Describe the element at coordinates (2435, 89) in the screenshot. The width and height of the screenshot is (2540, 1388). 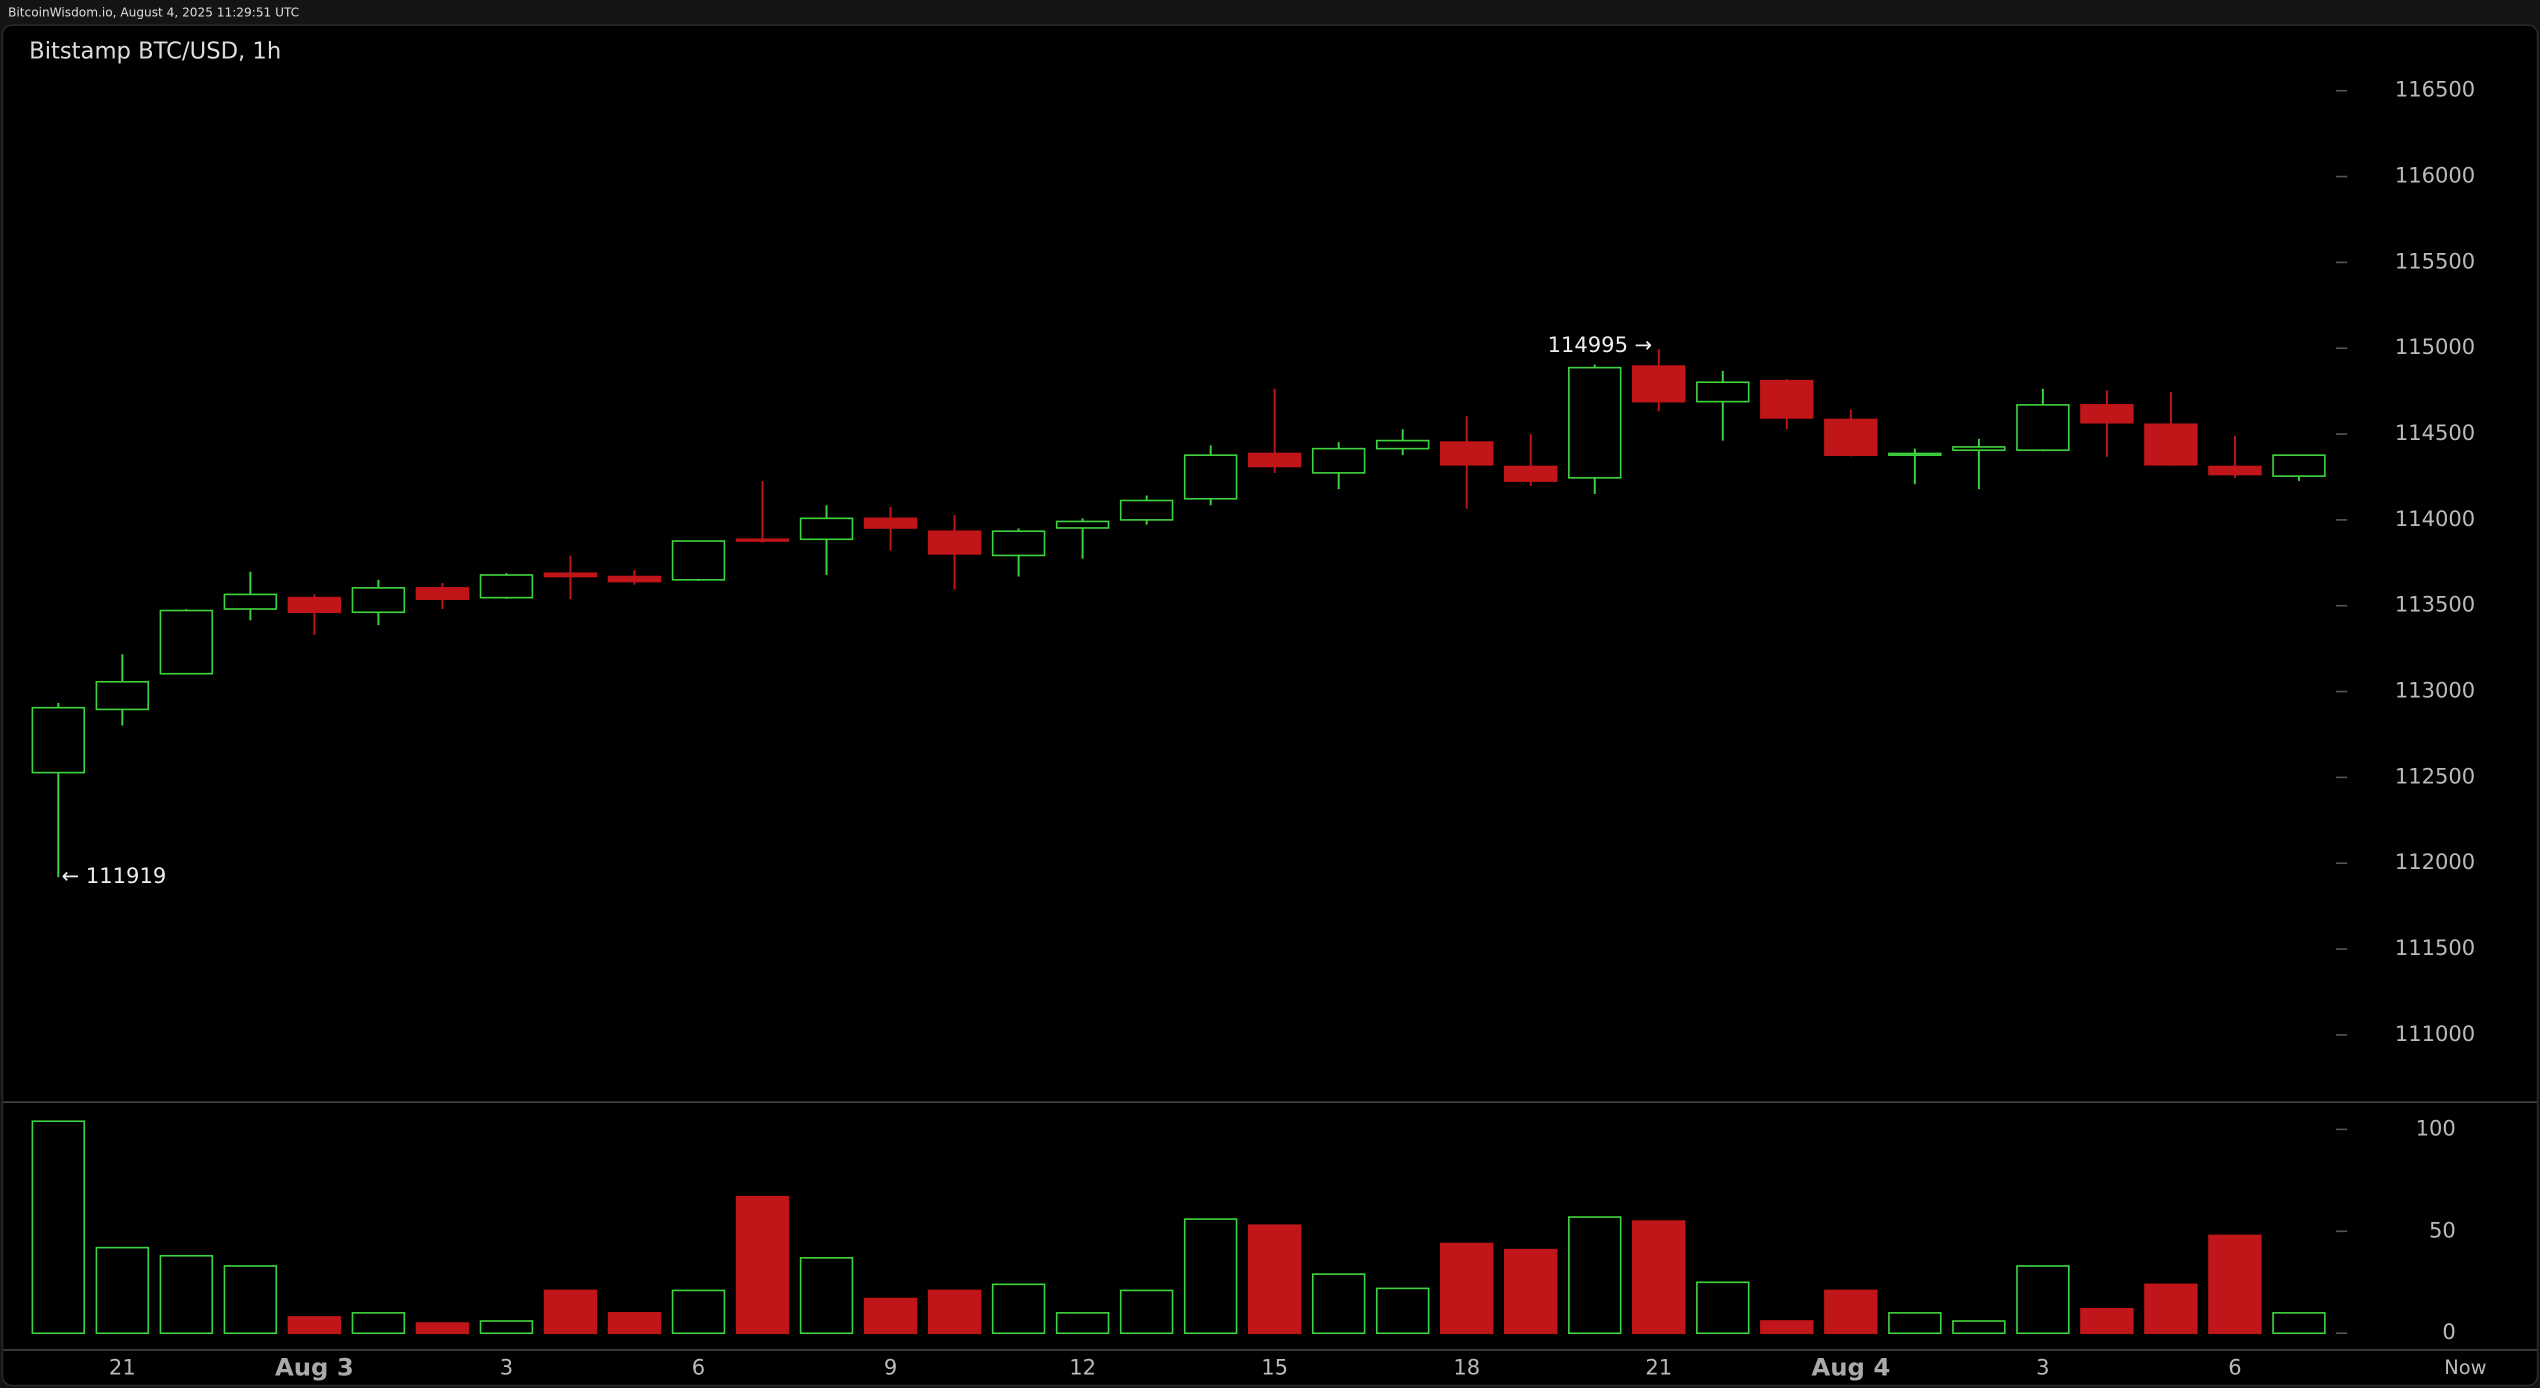
I see `y-tick-label: 116500` at that location.